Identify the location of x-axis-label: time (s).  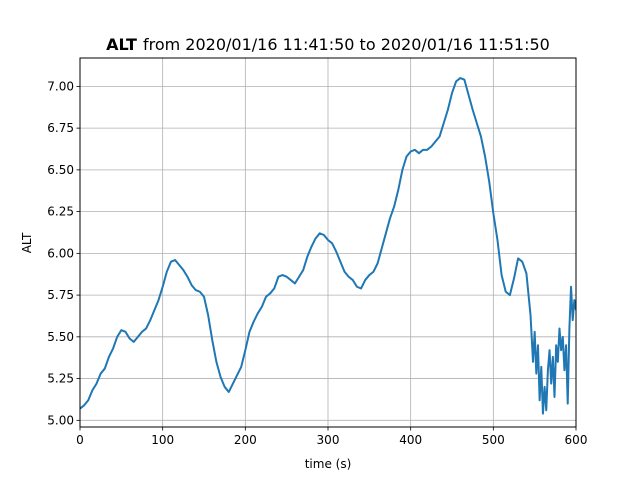
(328, 464).